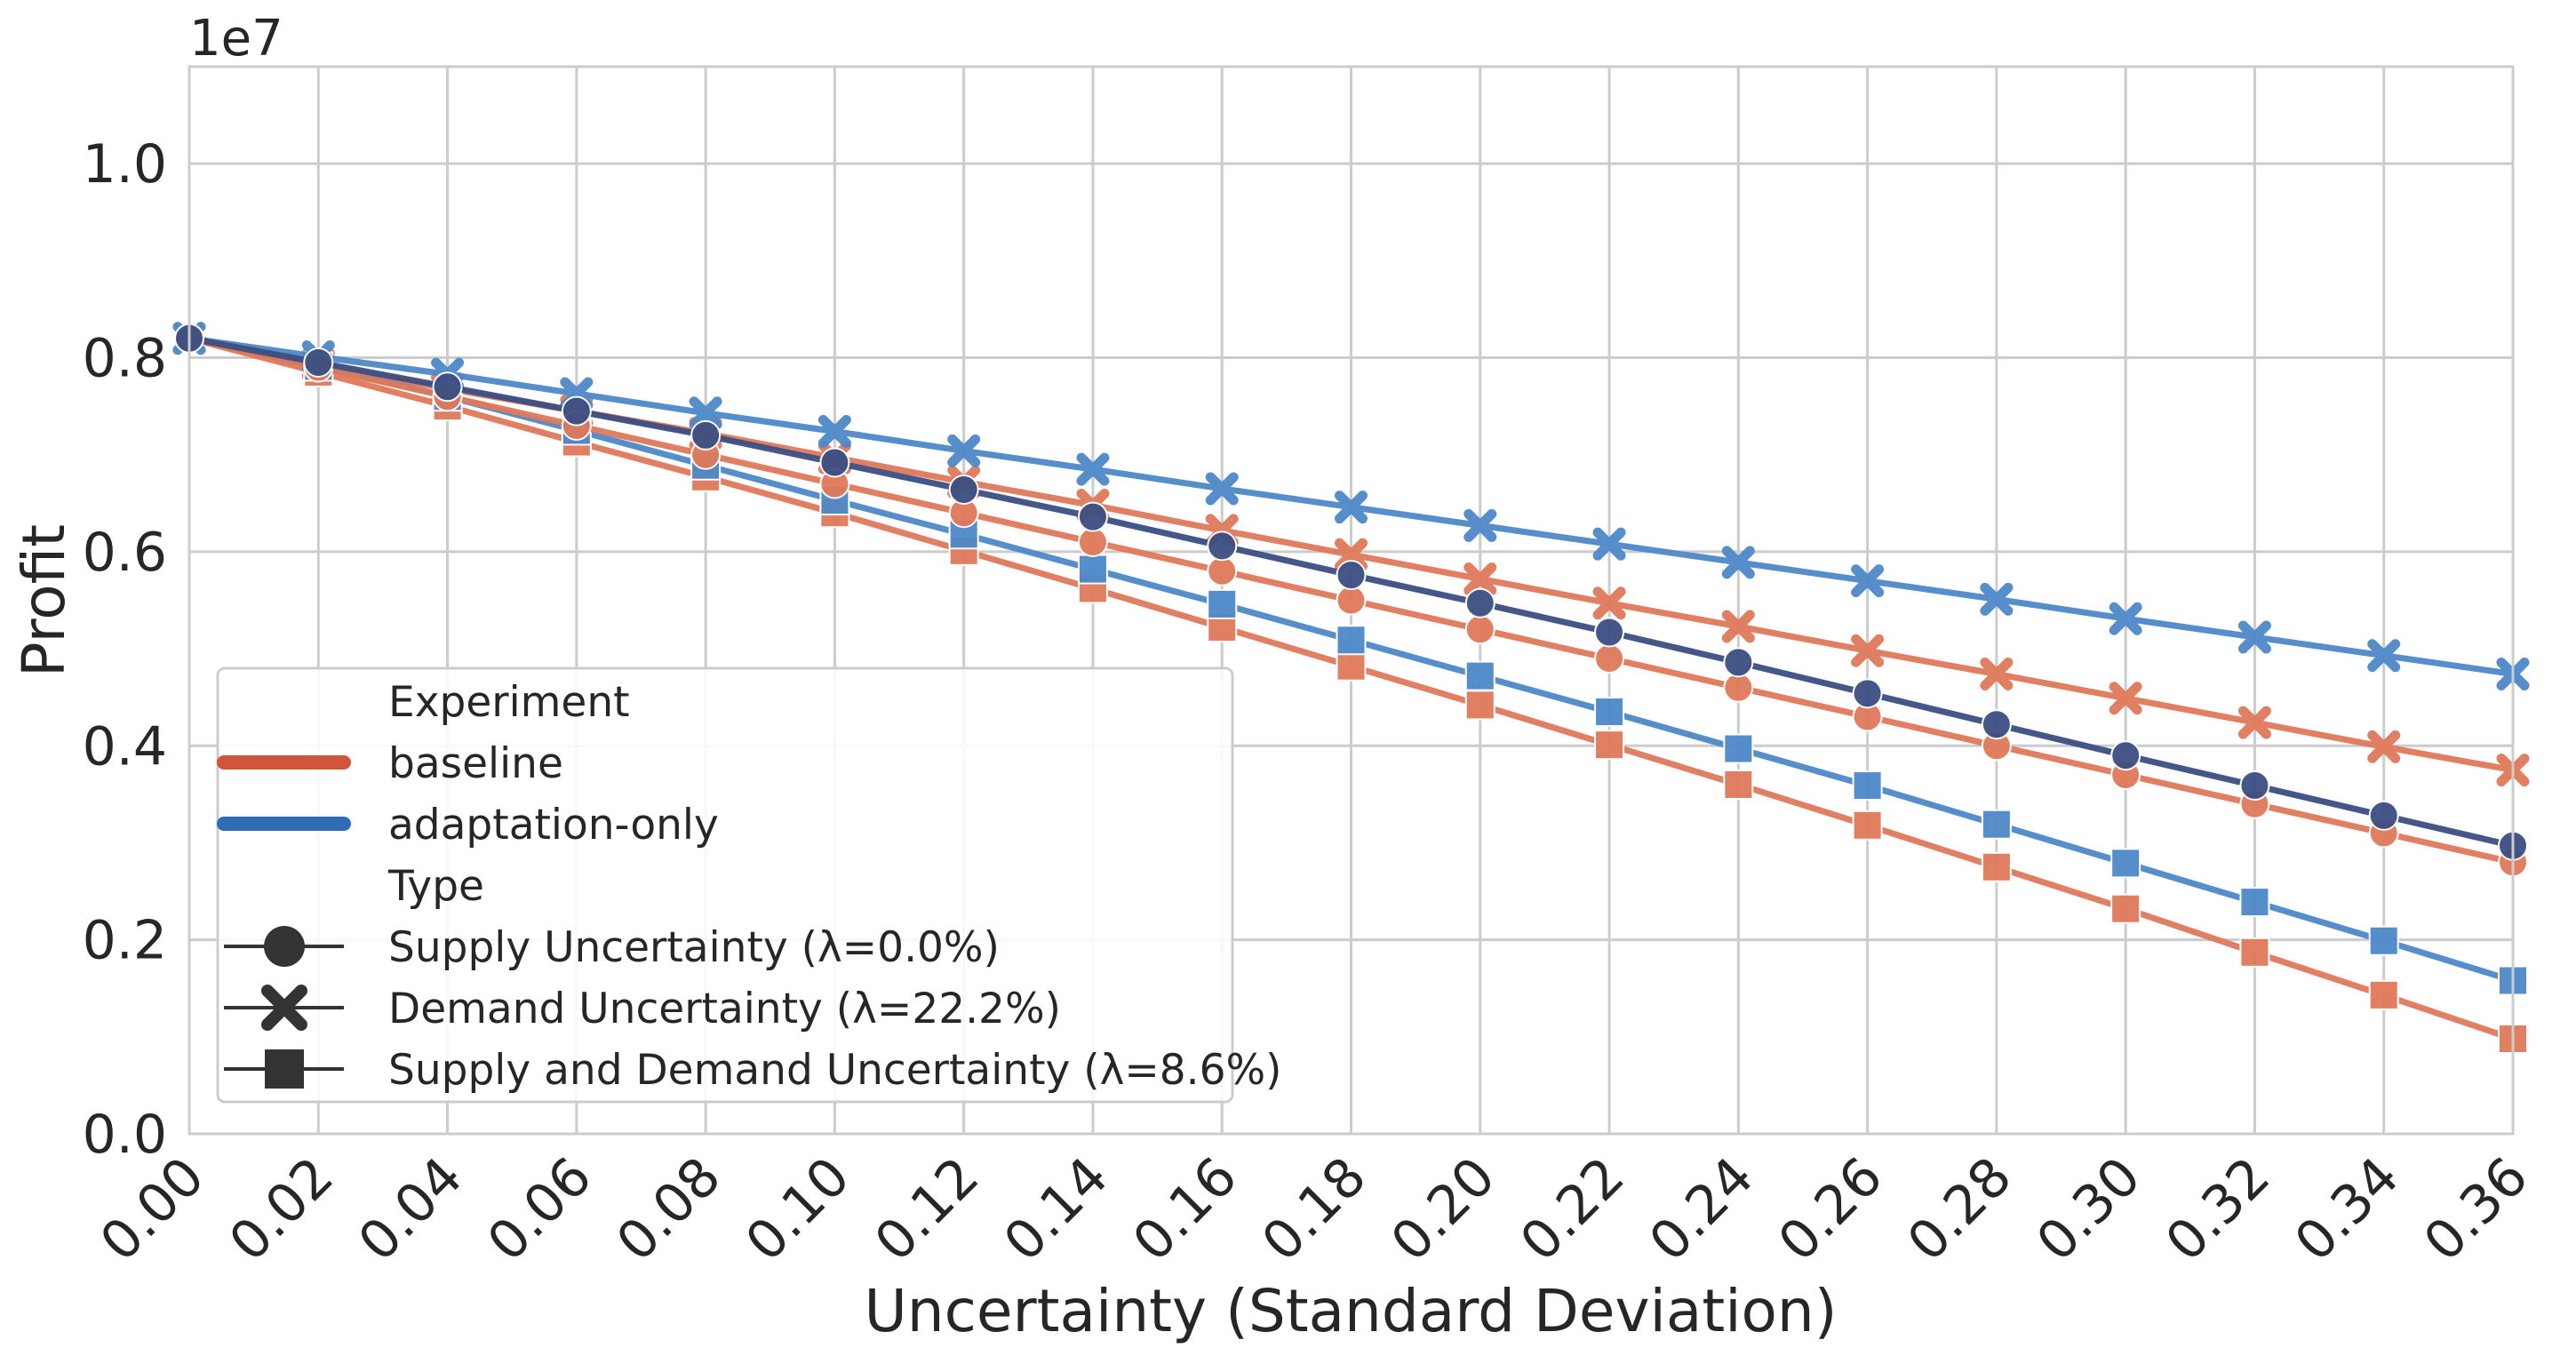  I want to click on x-tick-label: 0.24, so click(1702, 1209).